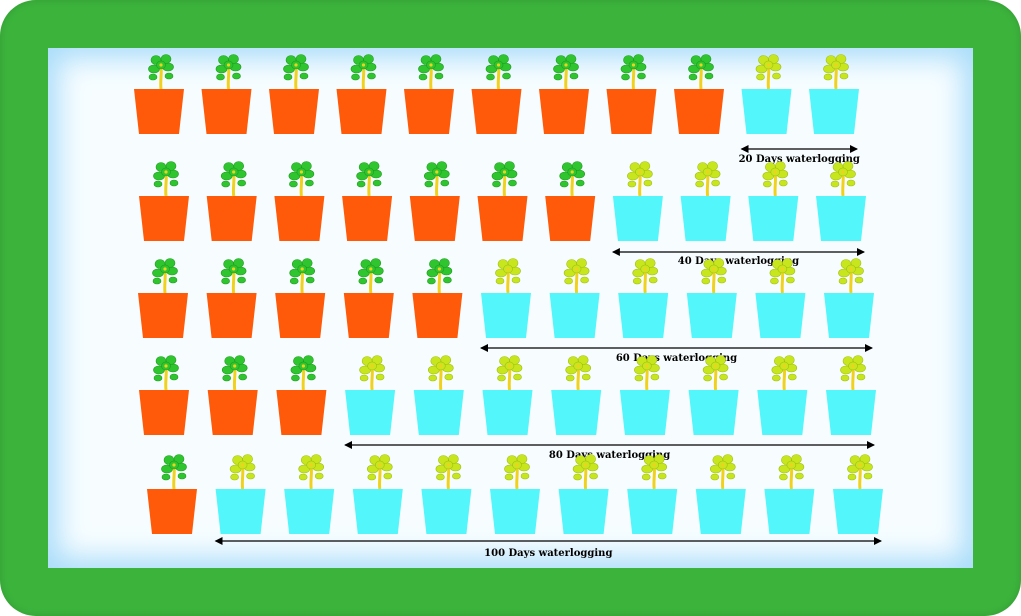 The width and height of the screenshot is (1021, 616). Describe the element at coordinates (609, 455) in the screenshot. I see `waterlogging-duration-label: 80 Days waterlogging` at that location.